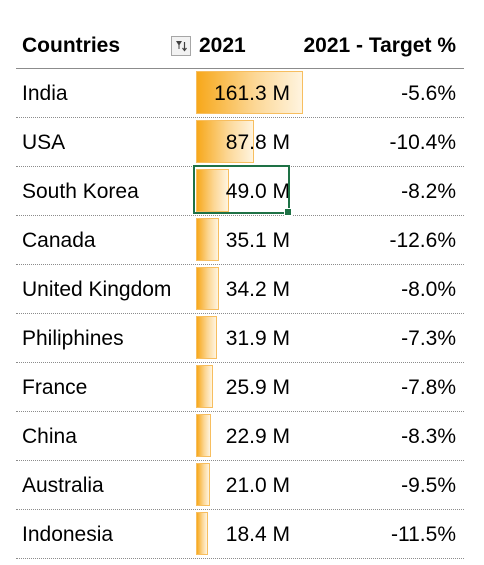 This screenshot has height=565, width=484. Describe the element at coordinates (257, 485) in the screenshot. I see `value-cell: 21.0 M` at that location.